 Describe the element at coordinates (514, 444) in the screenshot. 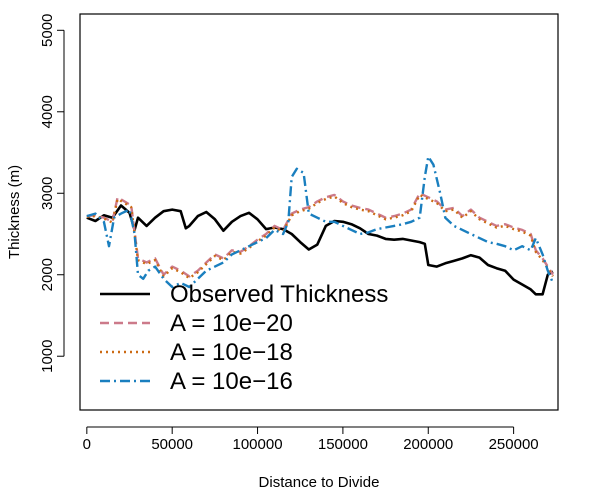

I see `x-tick-label: 250000` at that location.